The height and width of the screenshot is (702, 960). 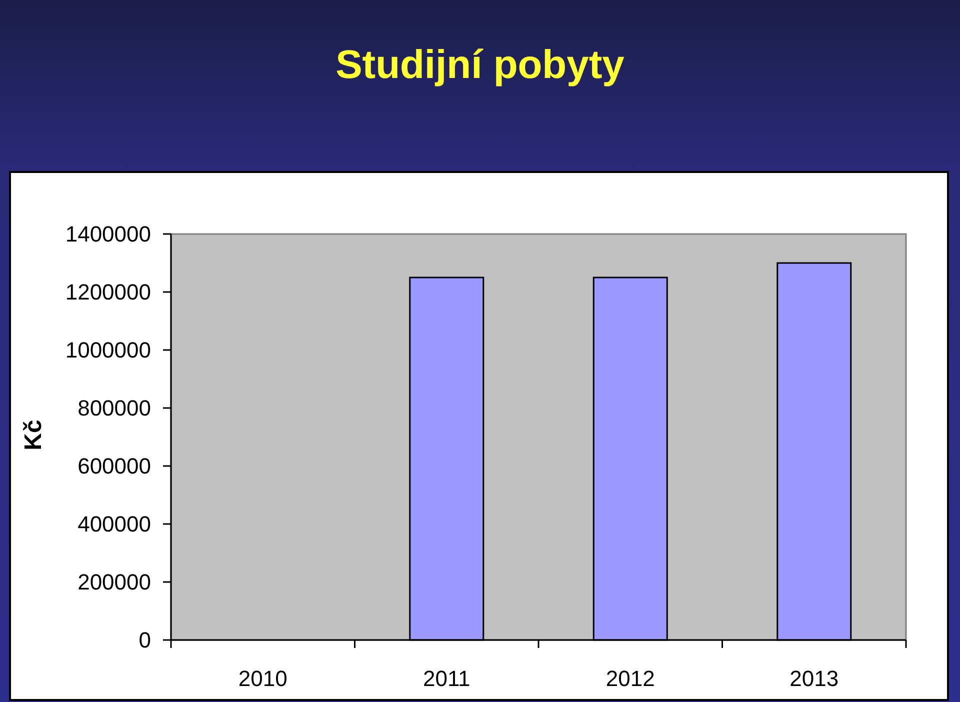 What do you see at coordinates (114, 524) in the screenshot?
I see `y-tick-label: 400000` at bounding box center [114, 524].